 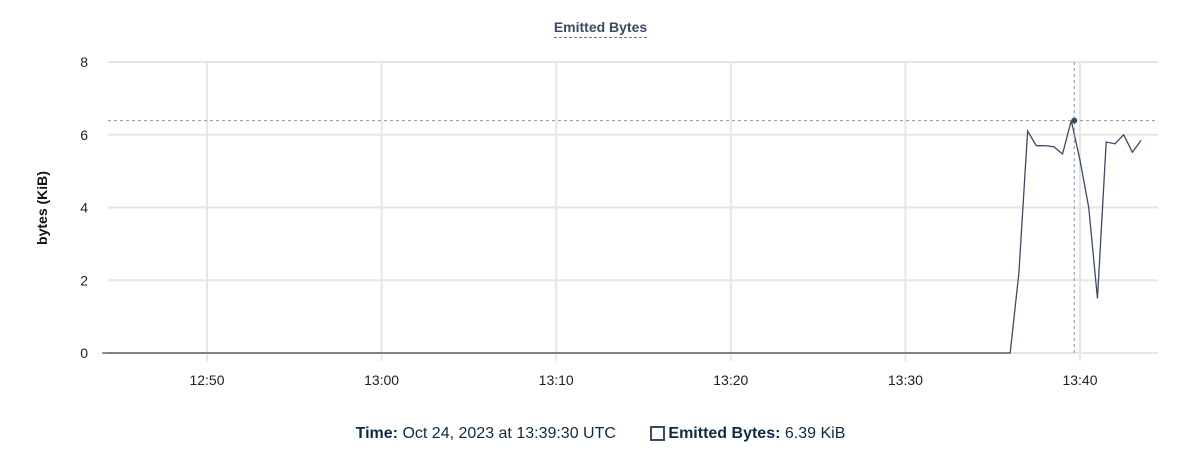 What do you see at coordinates (206, 380) in the screenshot?
I see `x-tick-label: 12:50` at bounding box center [206, 380].